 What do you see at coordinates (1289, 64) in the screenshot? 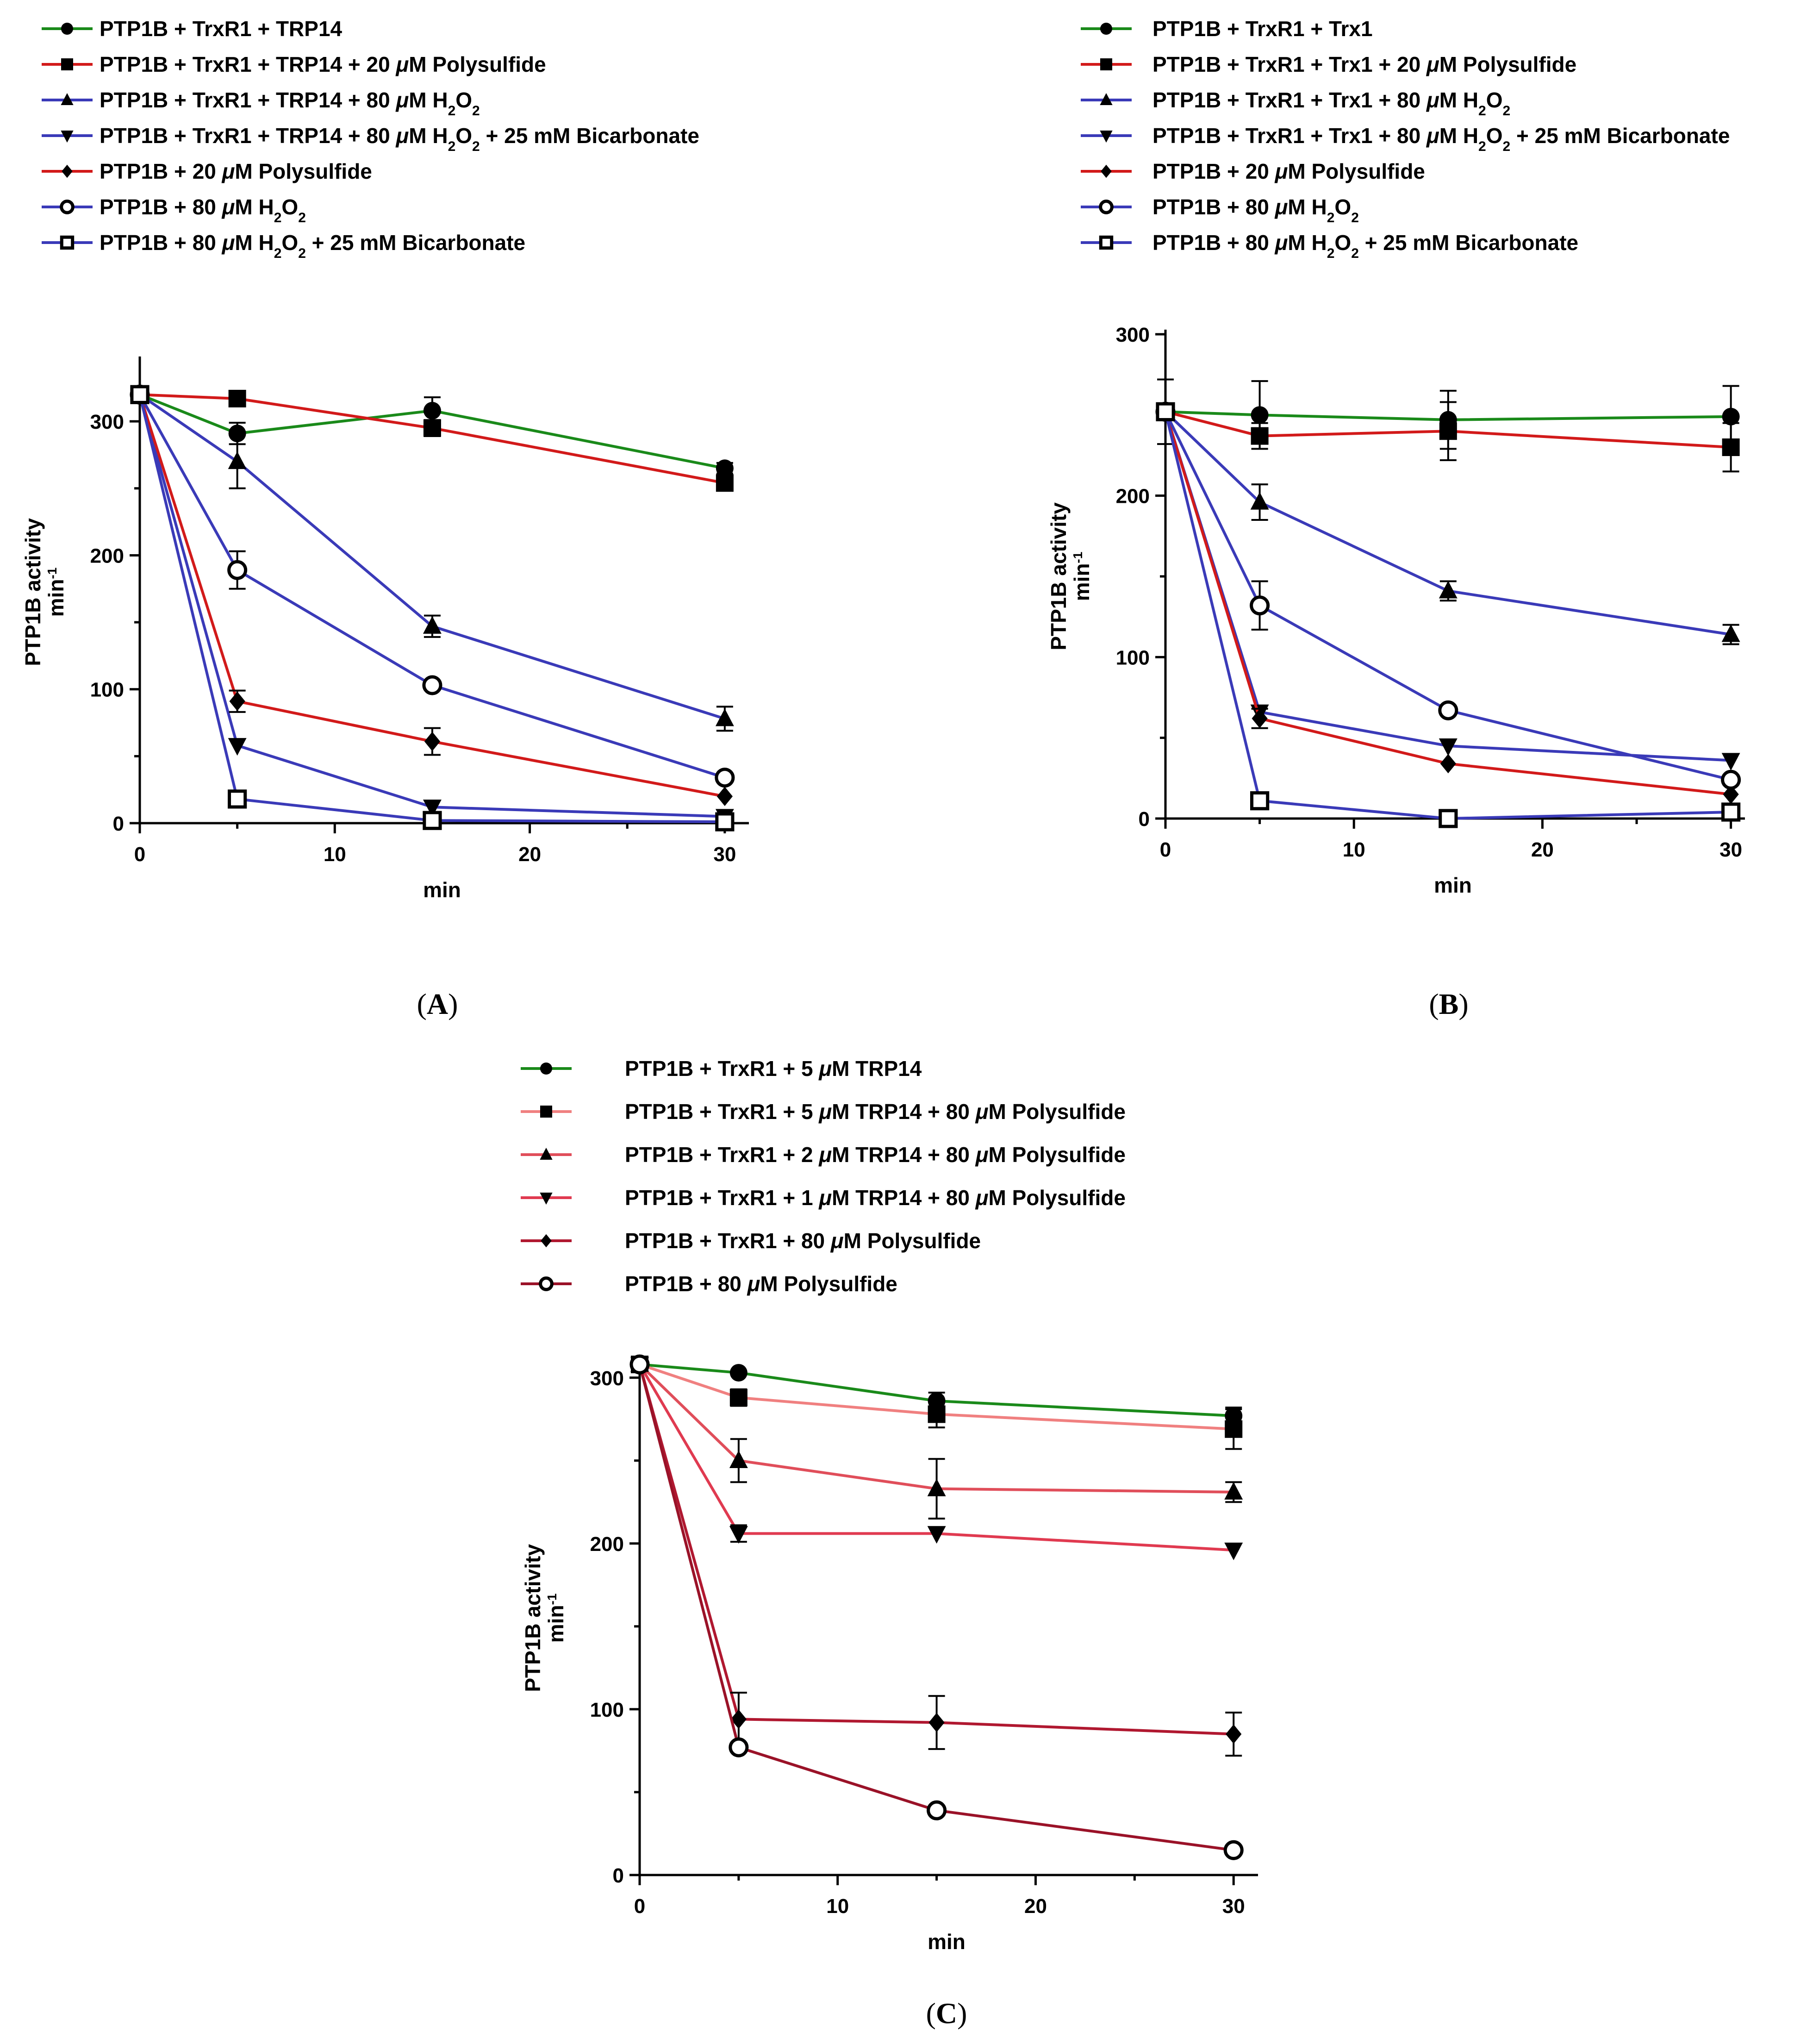
I see `legend-label-part: PTP1B + TrxR1 + Trx1 + 20` at bounding box center [1289, 64].